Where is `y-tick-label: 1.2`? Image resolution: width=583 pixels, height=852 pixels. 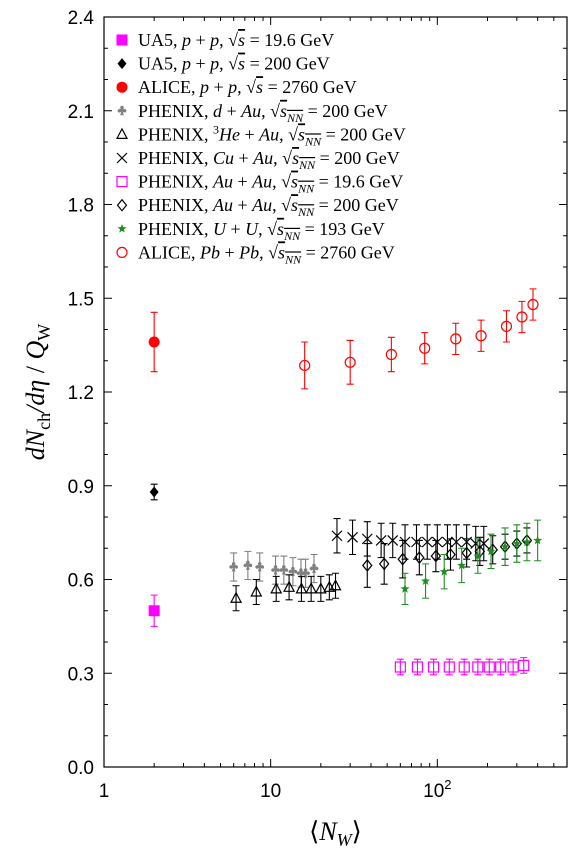 y-tick-label: 1.2 is located at coordinates (81, 393).